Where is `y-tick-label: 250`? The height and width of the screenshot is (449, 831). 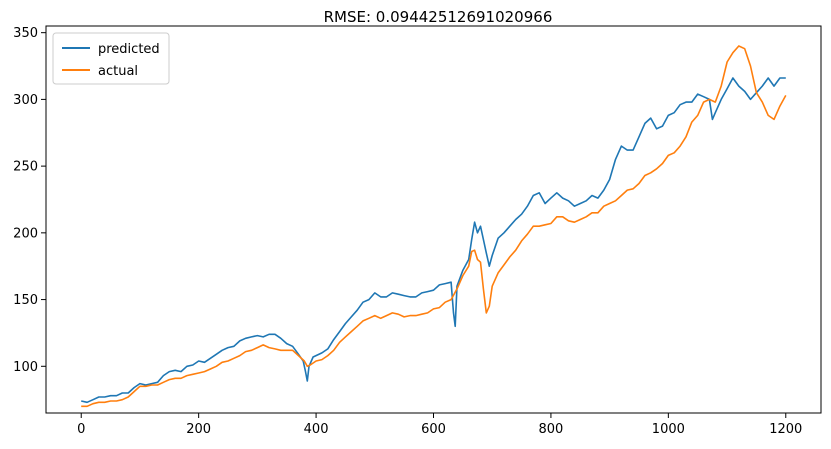 y-tick-label: 250 is located at coordinates (25, 167).